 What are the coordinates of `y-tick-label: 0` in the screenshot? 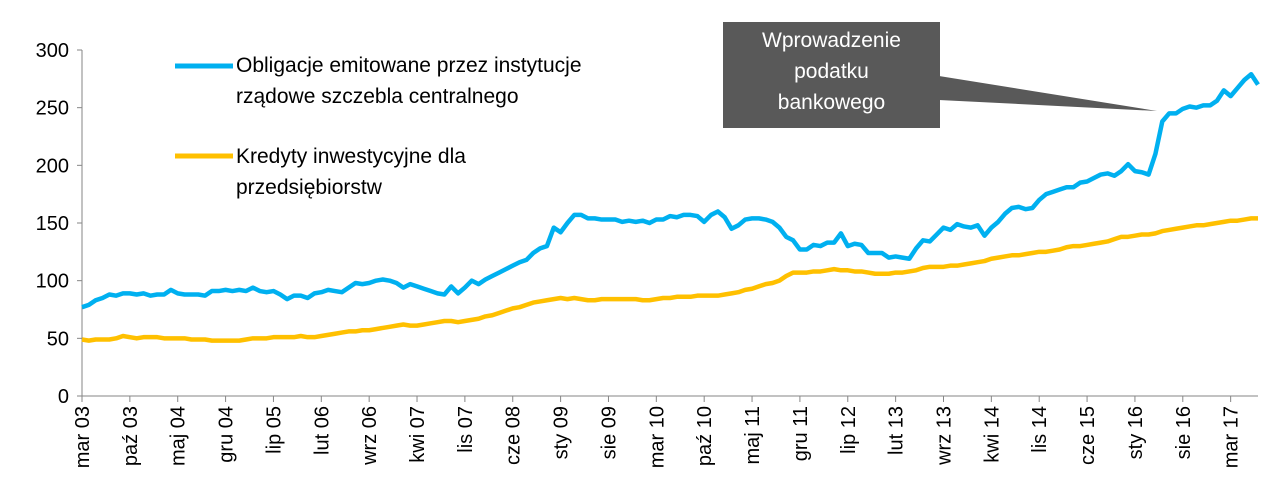 It's located at (63, 397).